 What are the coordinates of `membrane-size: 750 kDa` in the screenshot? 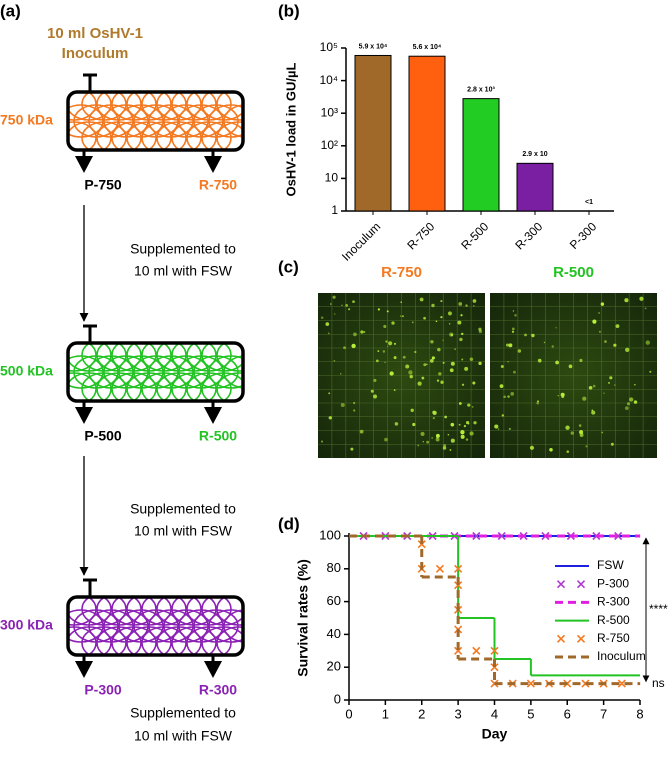 It's located at (26, 120).